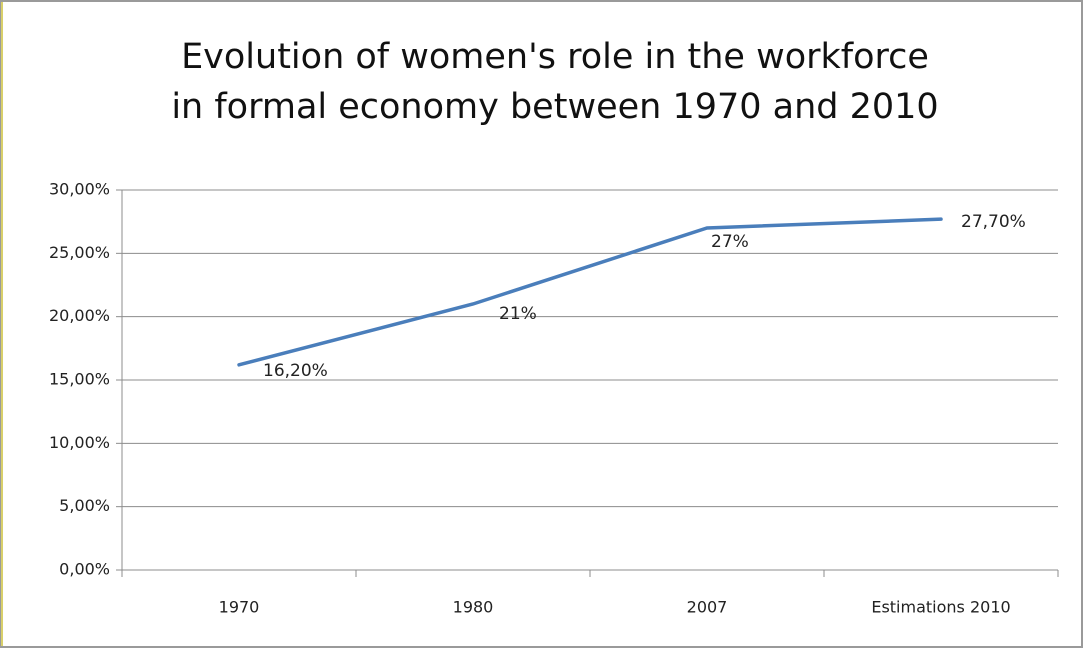  What do you see at coordinates (473, 607) in the screenshot?
I see `x-tick-label: 1980` at bounding box center [473, 607].